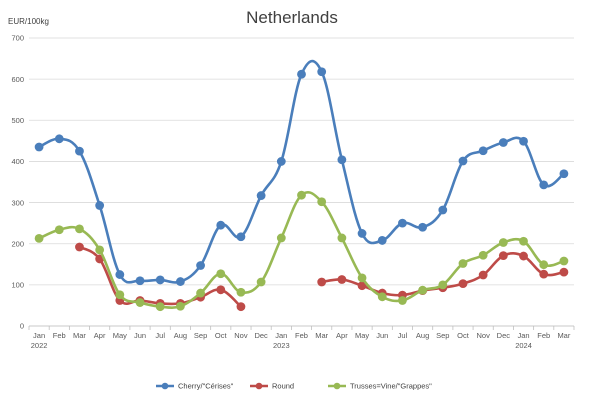  What do you see at coordinates (17, 38) in the screenshot?
I see `y-tick-label: 700` at bounding box center [17, 38].